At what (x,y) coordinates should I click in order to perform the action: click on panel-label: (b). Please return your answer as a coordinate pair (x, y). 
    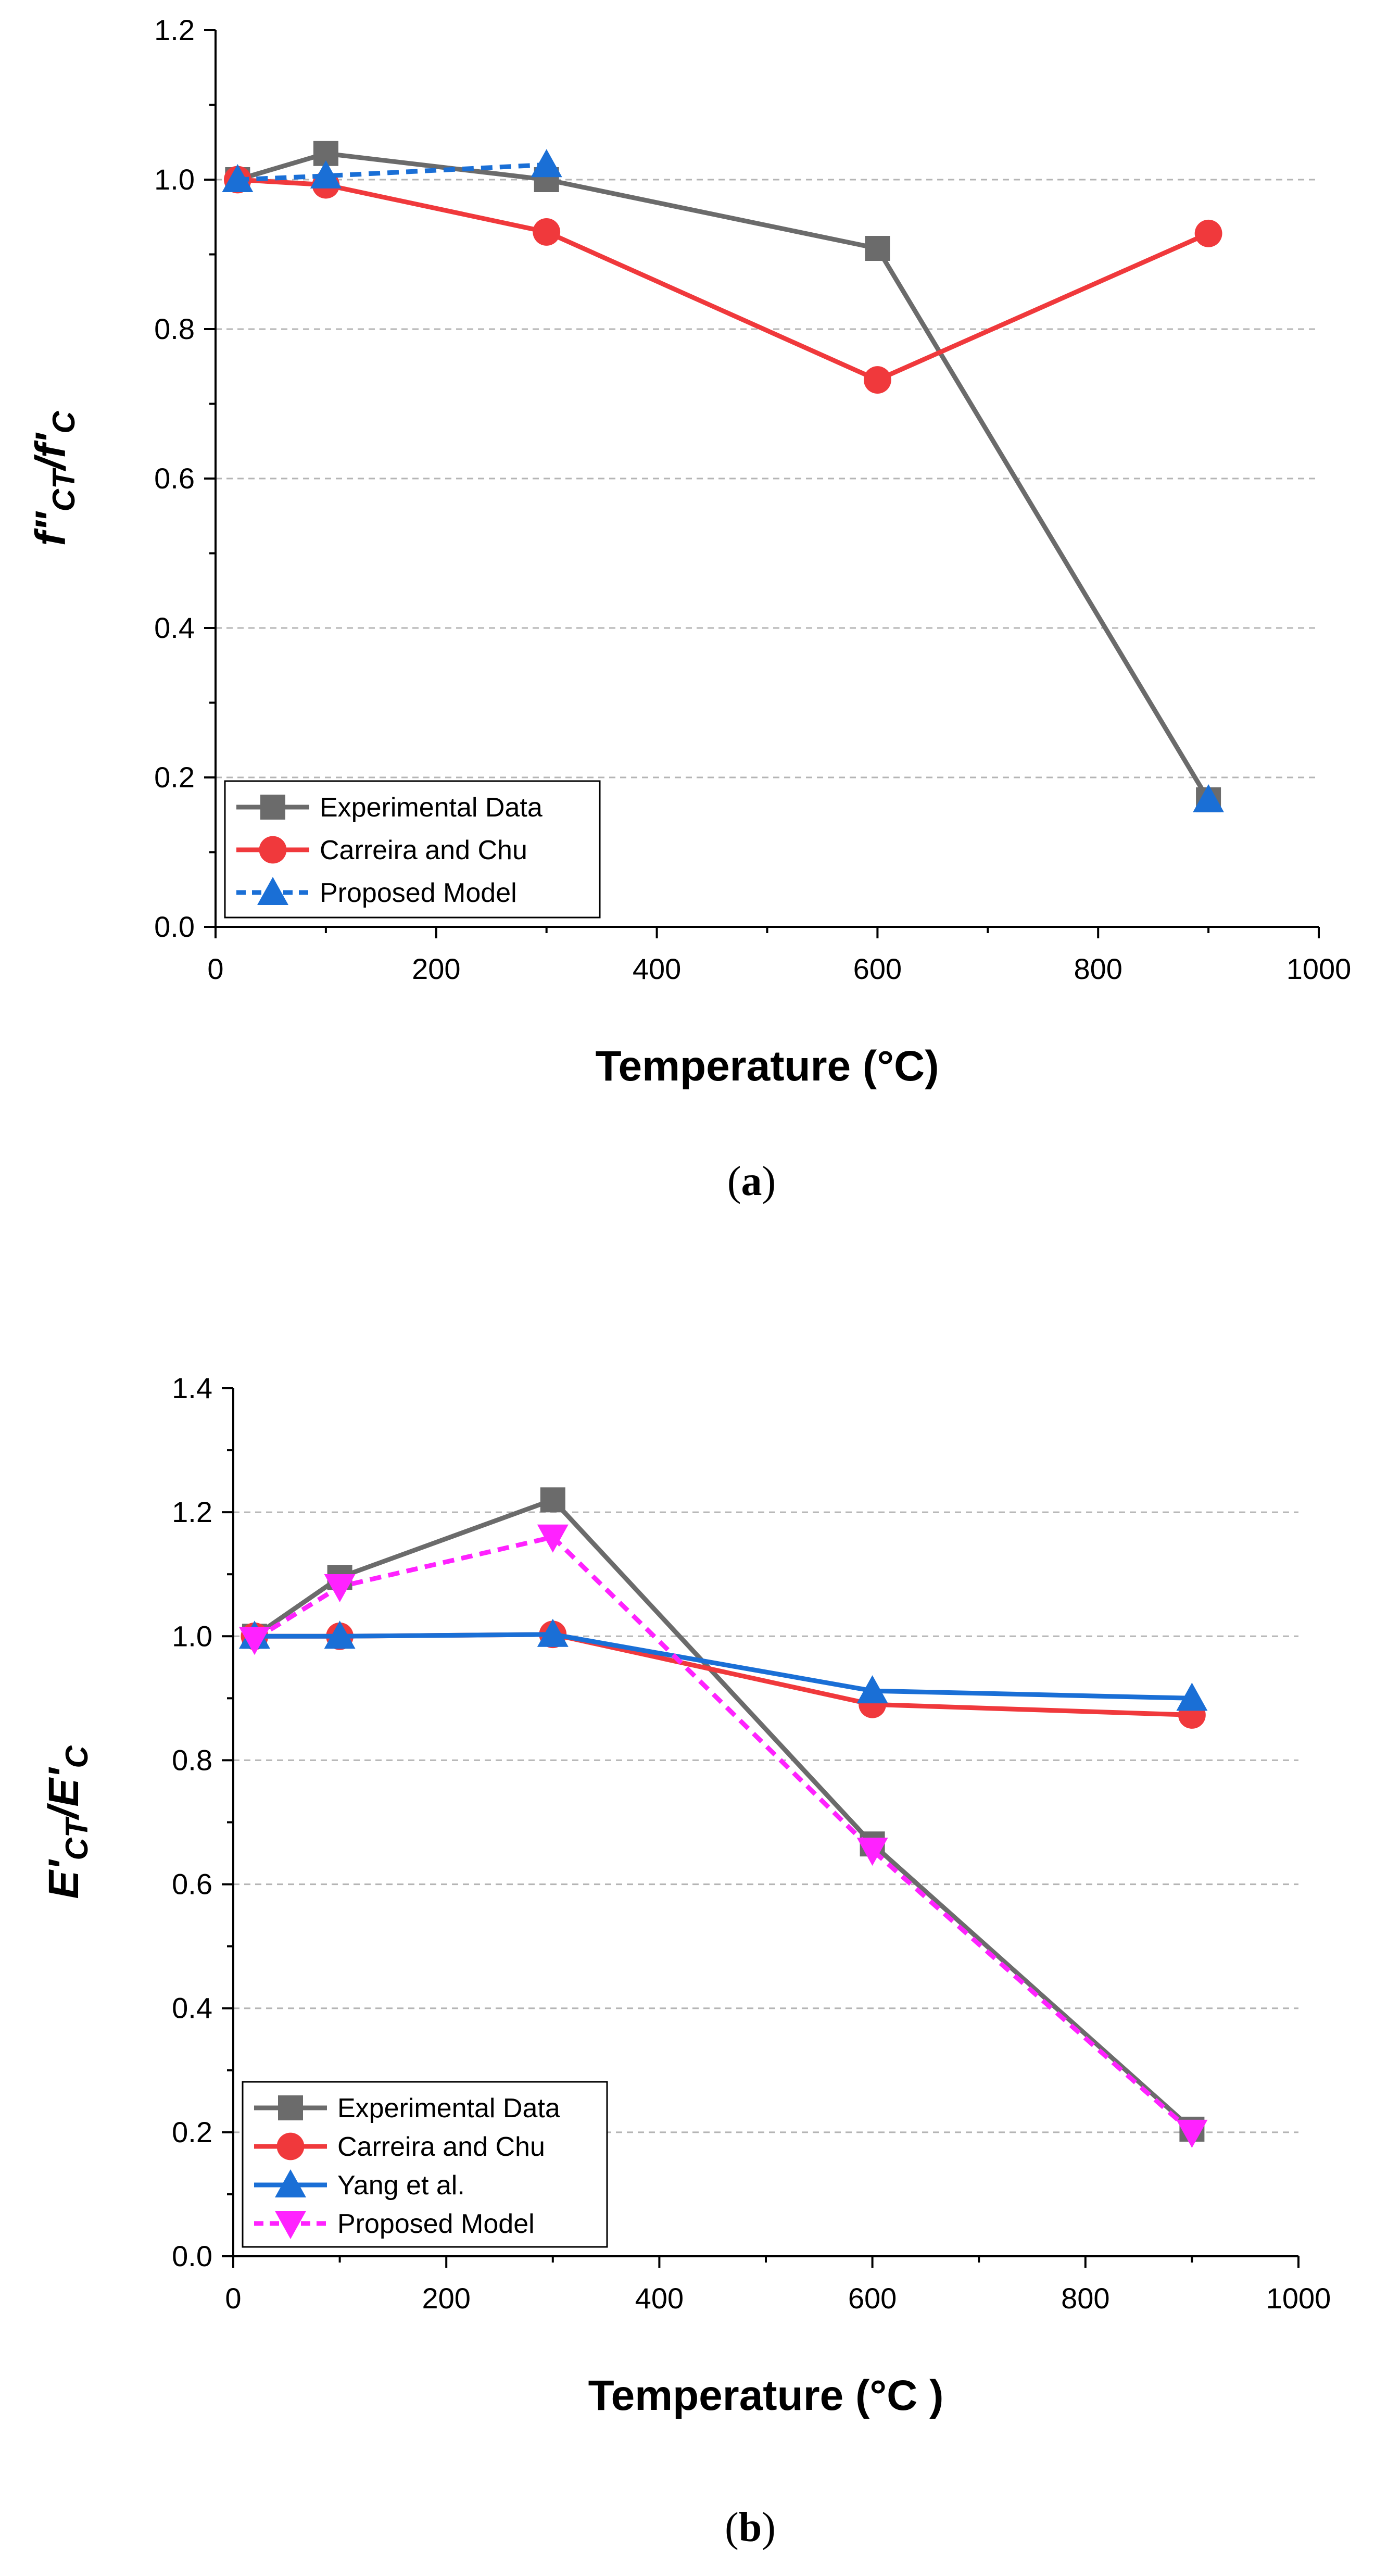
    Looking at the image, I should click on (750, 2527).